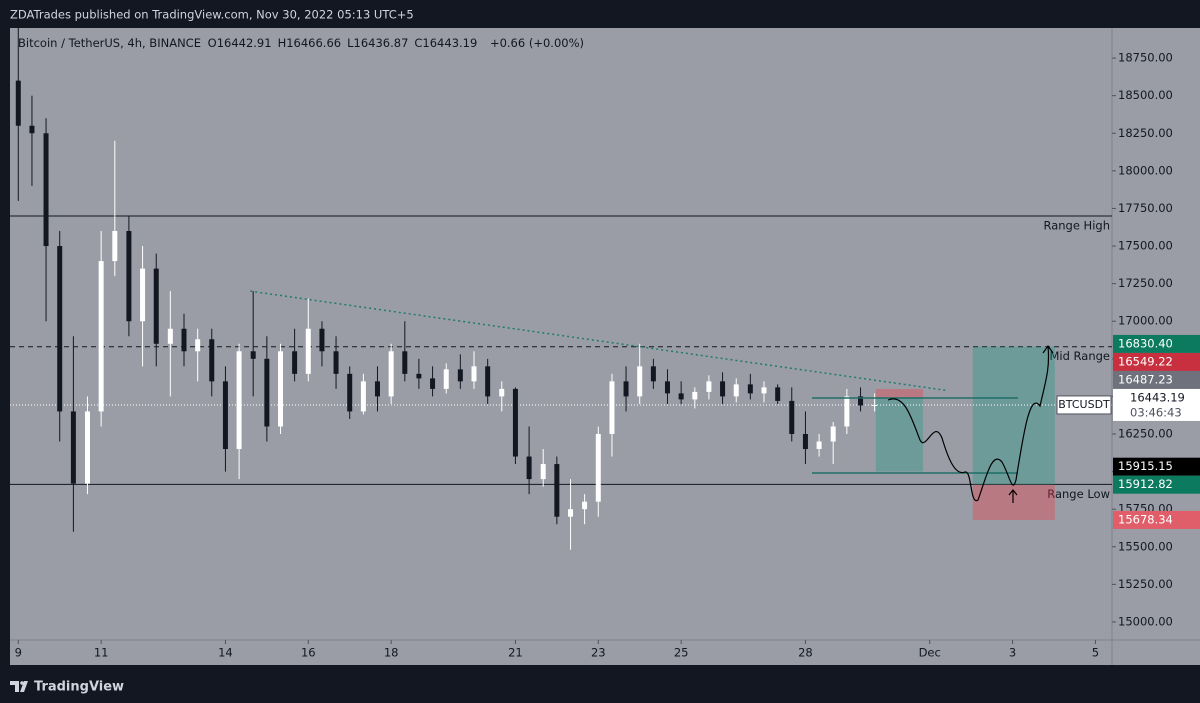  I want to click on y-tick-label: 17750.00, so click(1145, 208).